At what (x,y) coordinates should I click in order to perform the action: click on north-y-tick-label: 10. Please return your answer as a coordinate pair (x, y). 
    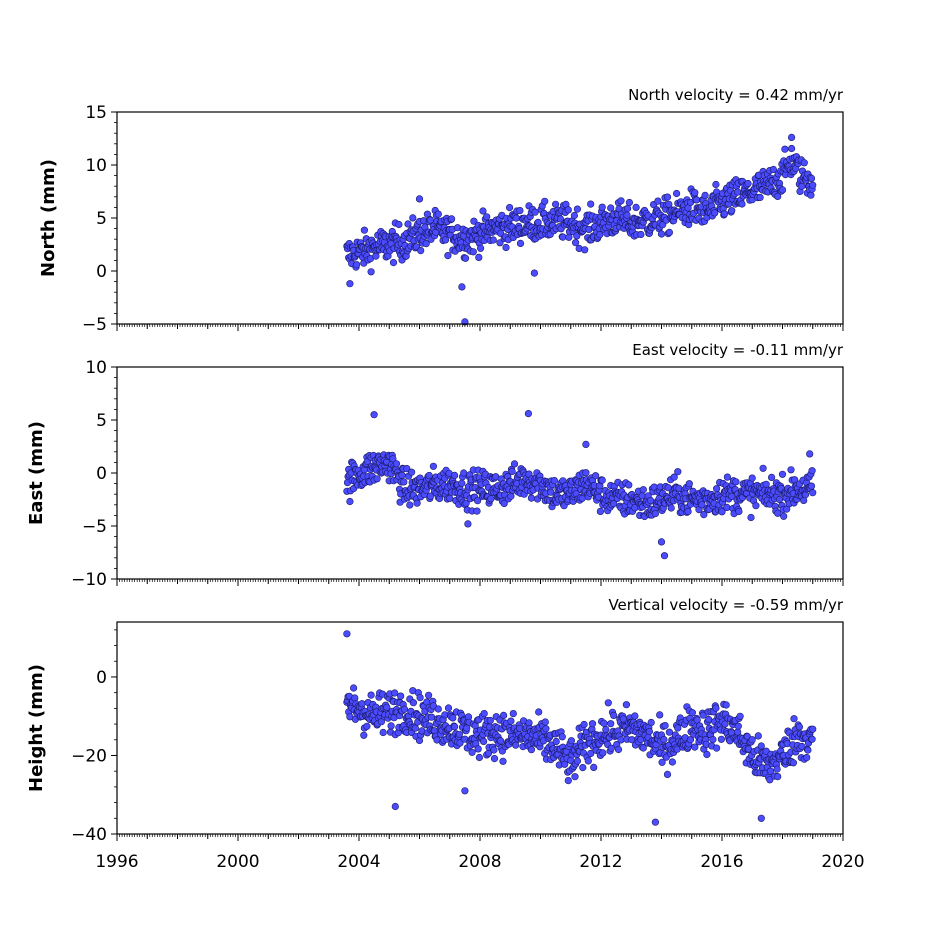
    Looking at the image, I should click on (96, 166).